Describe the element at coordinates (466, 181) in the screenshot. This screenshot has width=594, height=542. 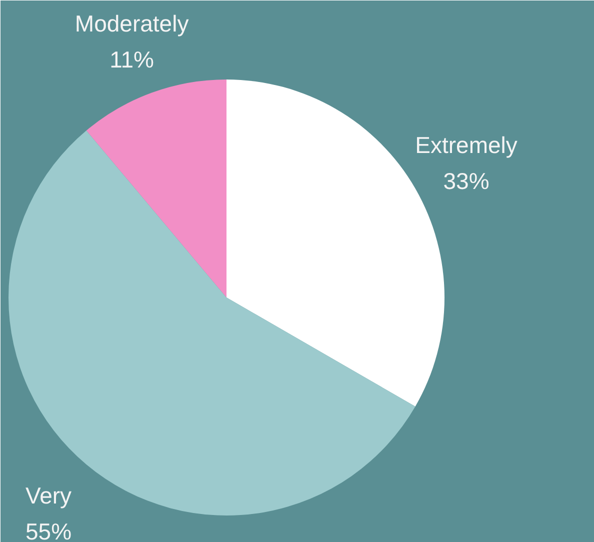
I see `data-label: 33%` at that location.